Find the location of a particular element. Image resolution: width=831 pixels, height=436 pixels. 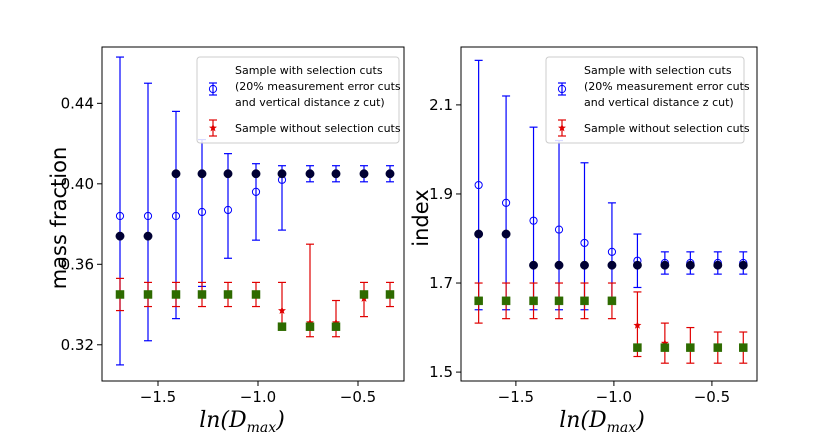

left-x-tick-label: −1.5 is located at coordinates (158, 397).